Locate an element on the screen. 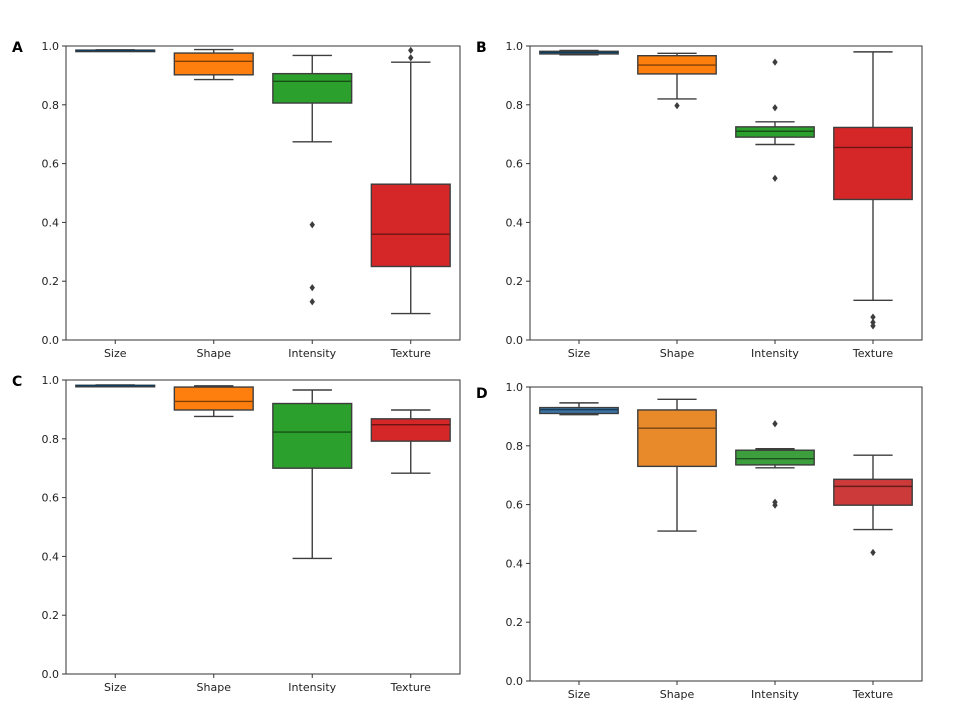 The width and height of the screenshot is (974, 722). panel-letter: C is located at coordinates (17, 382).